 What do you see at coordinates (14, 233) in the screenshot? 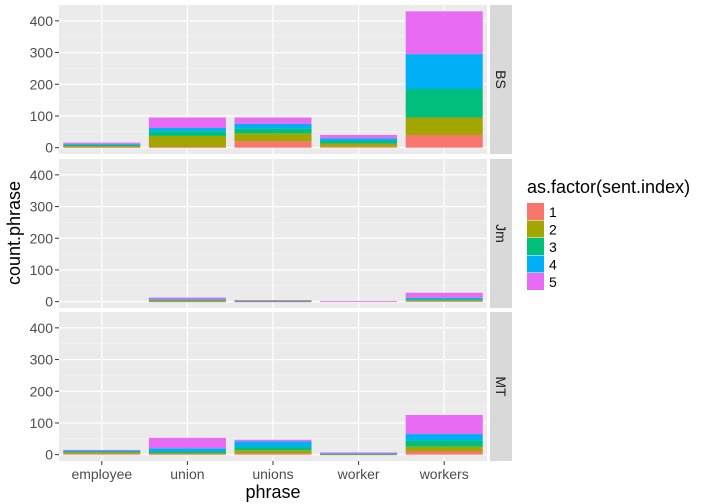
I see `y-axis-title: count.phrase` at bounding box center [14, 233].